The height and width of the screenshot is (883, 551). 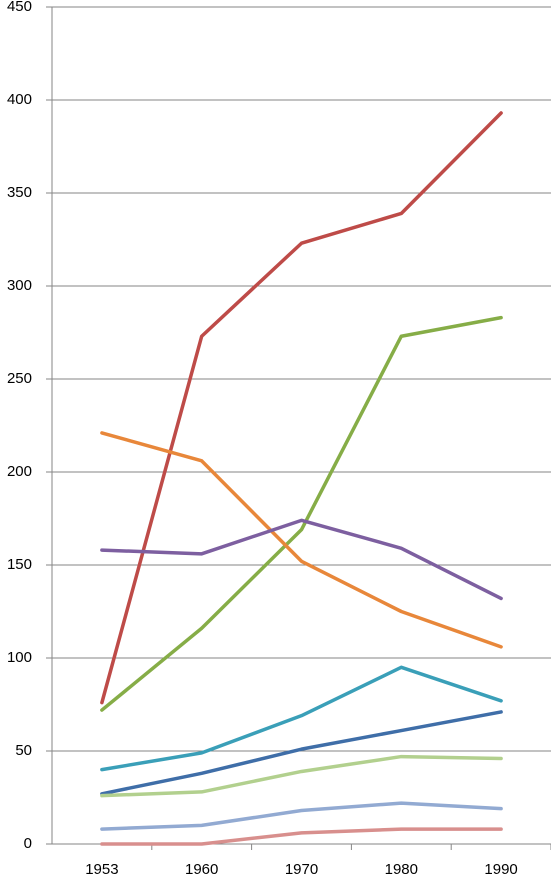 What do you see at coordinates (23, 750) in the screenshot?
I see `y-tick-label: 50` at bounding box center [23, 750].